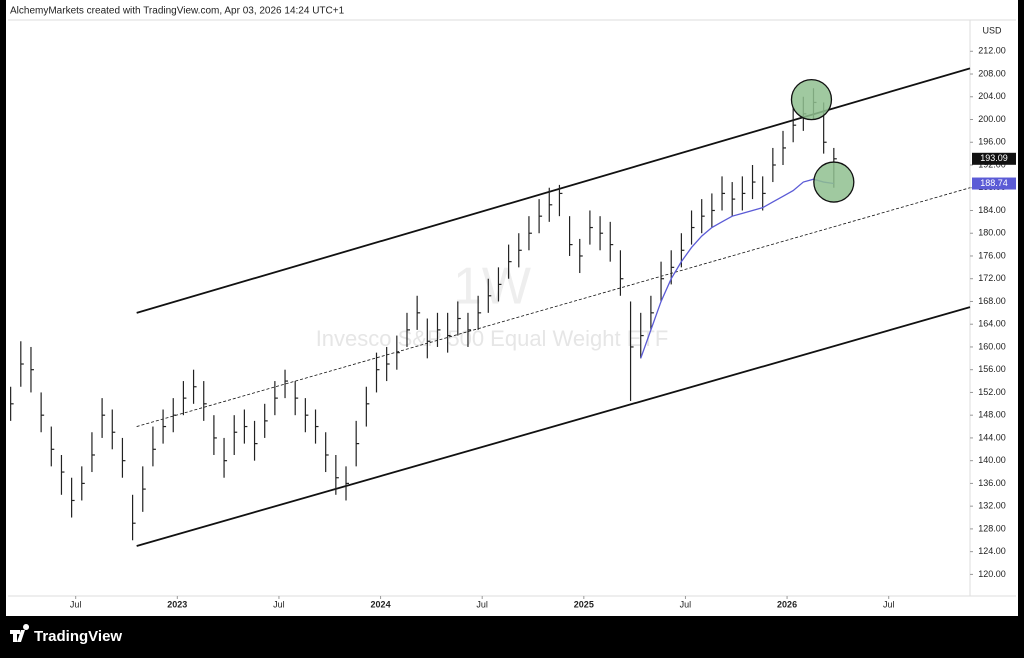 The height and width of the screenshot is (658, 1024). I want to click on y-tick-label: 140.00, so click(992, 460).